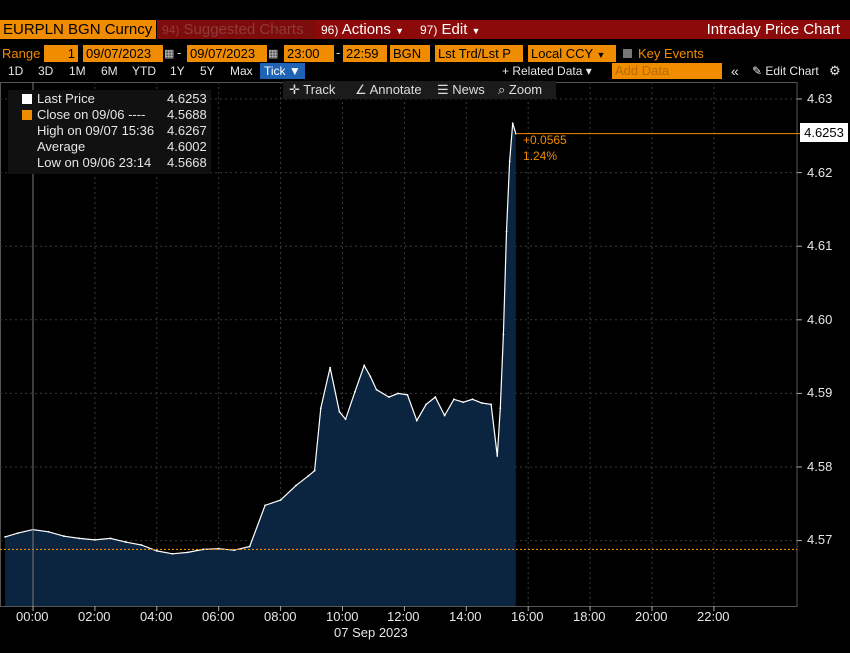 The width and height of the screenshot is (850, 653). What do you see at coordinates (156, 616) in the screenshot?
I see `x-tick-label: 04:00` at bounding box center [156, 616].